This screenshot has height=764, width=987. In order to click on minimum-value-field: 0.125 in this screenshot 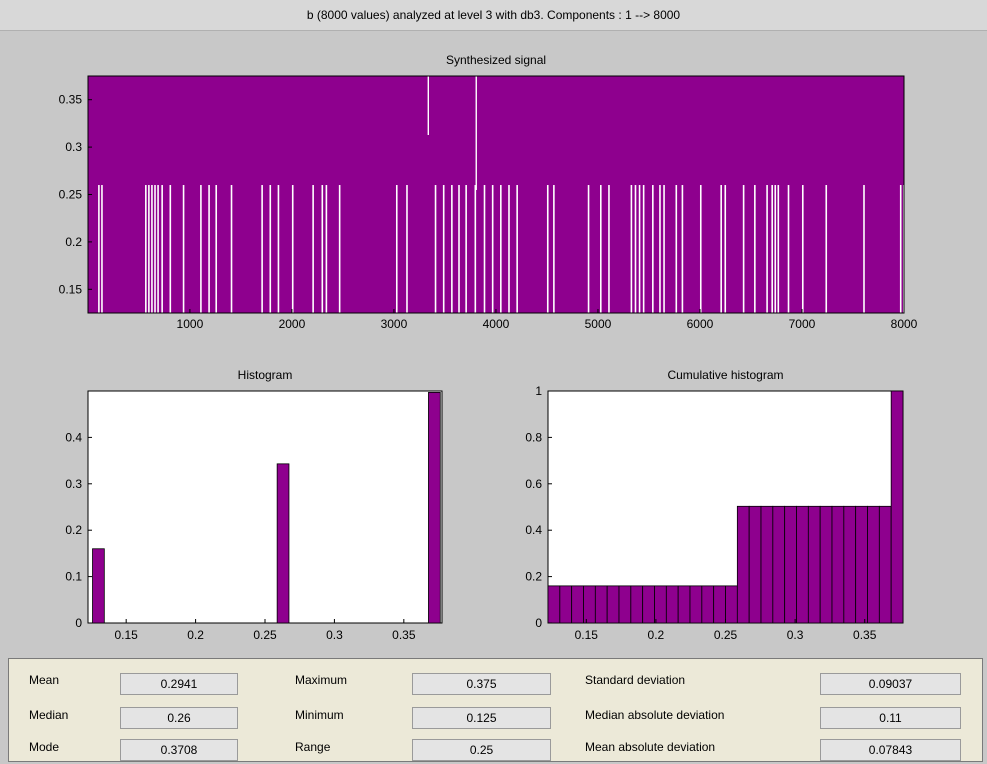, I will do `click(481, 718)`.